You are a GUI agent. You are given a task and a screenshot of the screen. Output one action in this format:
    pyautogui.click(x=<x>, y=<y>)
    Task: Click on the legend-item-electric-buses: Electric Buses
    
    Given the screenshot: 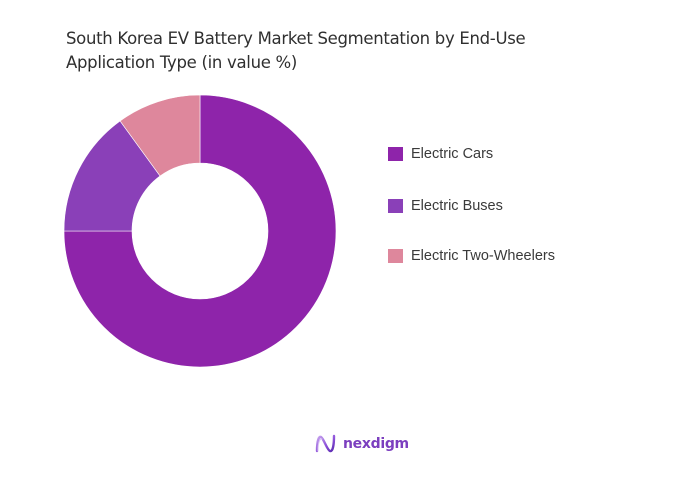 What is the action you would take?
    pyautogui.click(x=445, y=206)
    